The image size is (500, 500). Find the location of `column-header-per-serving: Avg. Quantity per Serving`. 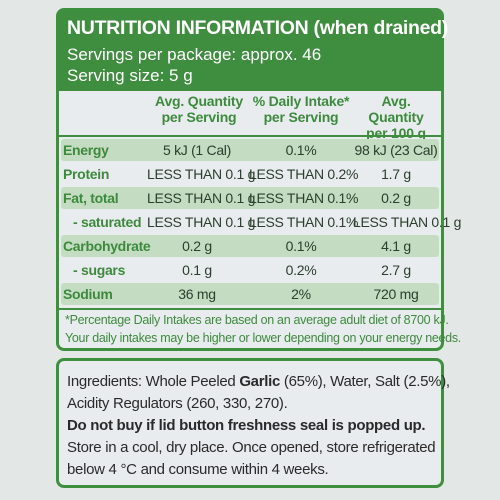

column-header-per-serving: Avg. Quantity per Serving is located at coordinates (199, 115).